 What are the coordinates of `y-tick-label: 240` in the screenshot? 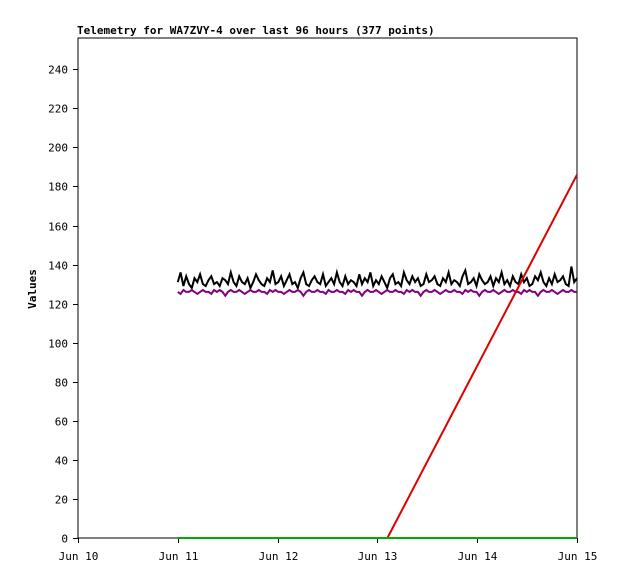 It's located at (58, 70).